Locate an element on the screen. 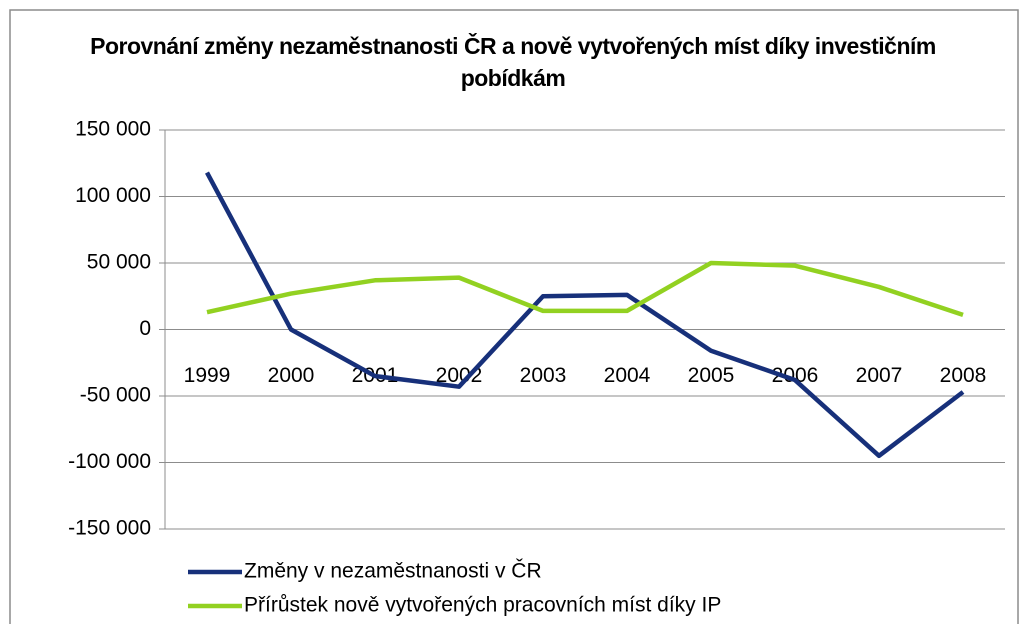 The width and height of the screenshot is (1026, 624). x-tick-label: 2007 is located at coordinates (879, 375).